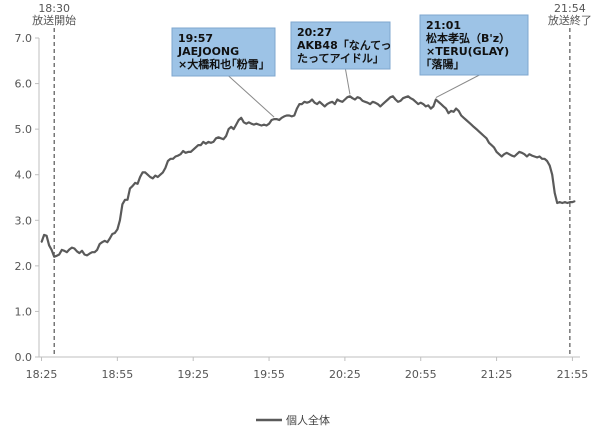 The width and height of the screenshot is (600, 438). What do you see at coordinates (345, 374) in the screenshot?
I see `x-tick-label: 20:25` at bounding box center [345, 374].